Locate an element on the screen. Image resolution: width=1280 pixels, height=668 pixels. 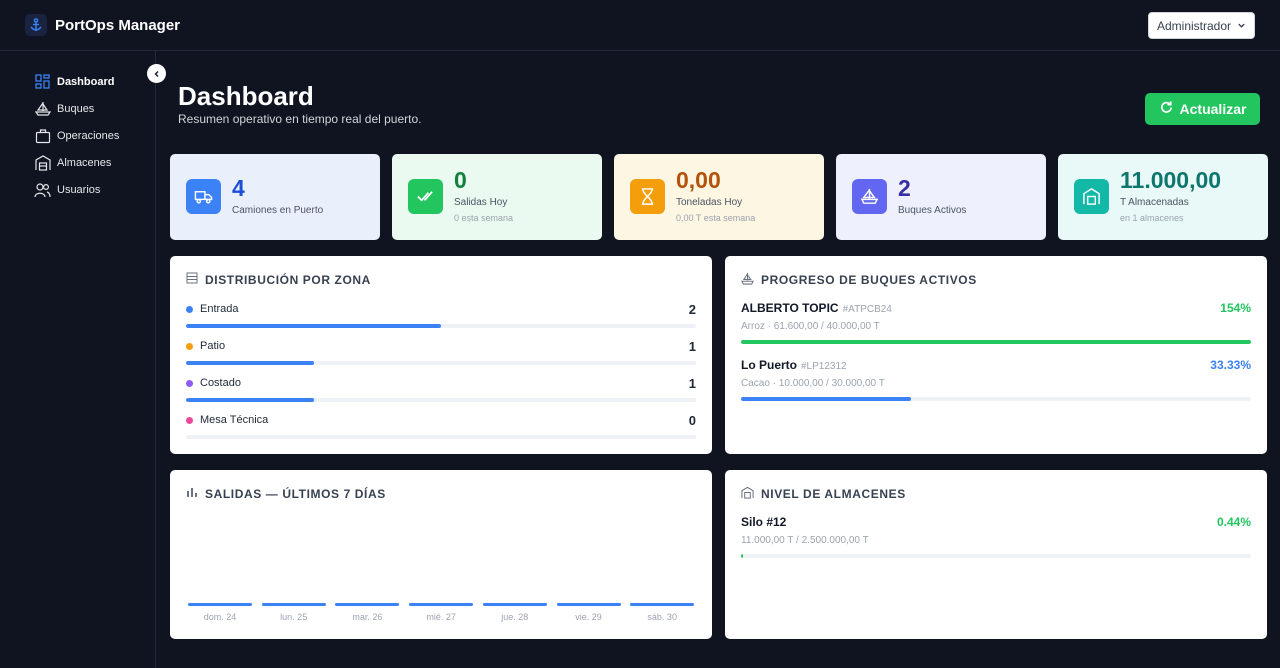
ship-name: ALBERTO TOPIC is located at coordinates (790, 308).